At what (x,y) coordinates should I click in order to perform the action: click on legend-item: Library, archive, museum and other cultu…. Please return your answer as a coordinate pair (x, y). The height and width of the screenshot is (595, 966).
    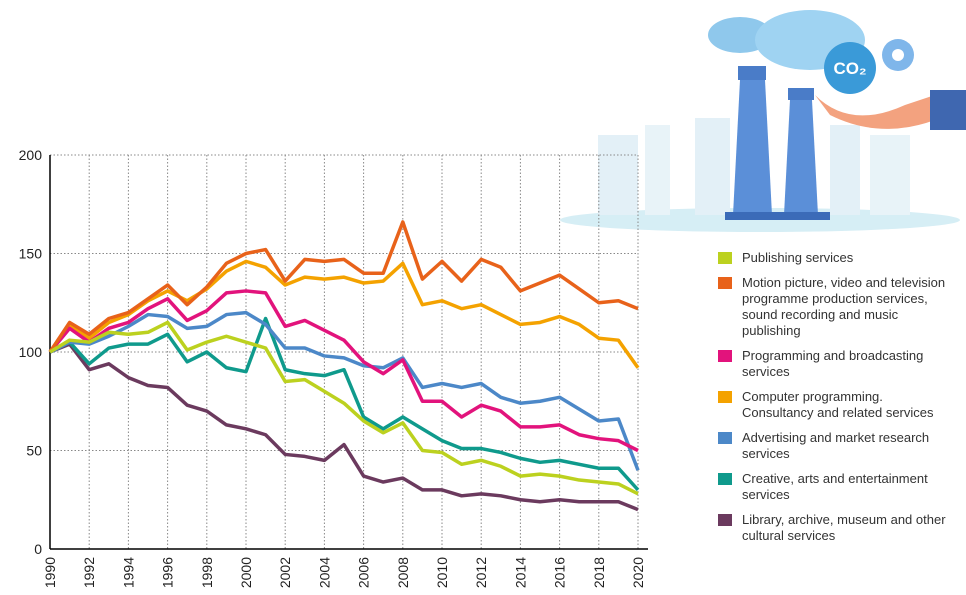
    Looking at the image, I should click on (838, 528).